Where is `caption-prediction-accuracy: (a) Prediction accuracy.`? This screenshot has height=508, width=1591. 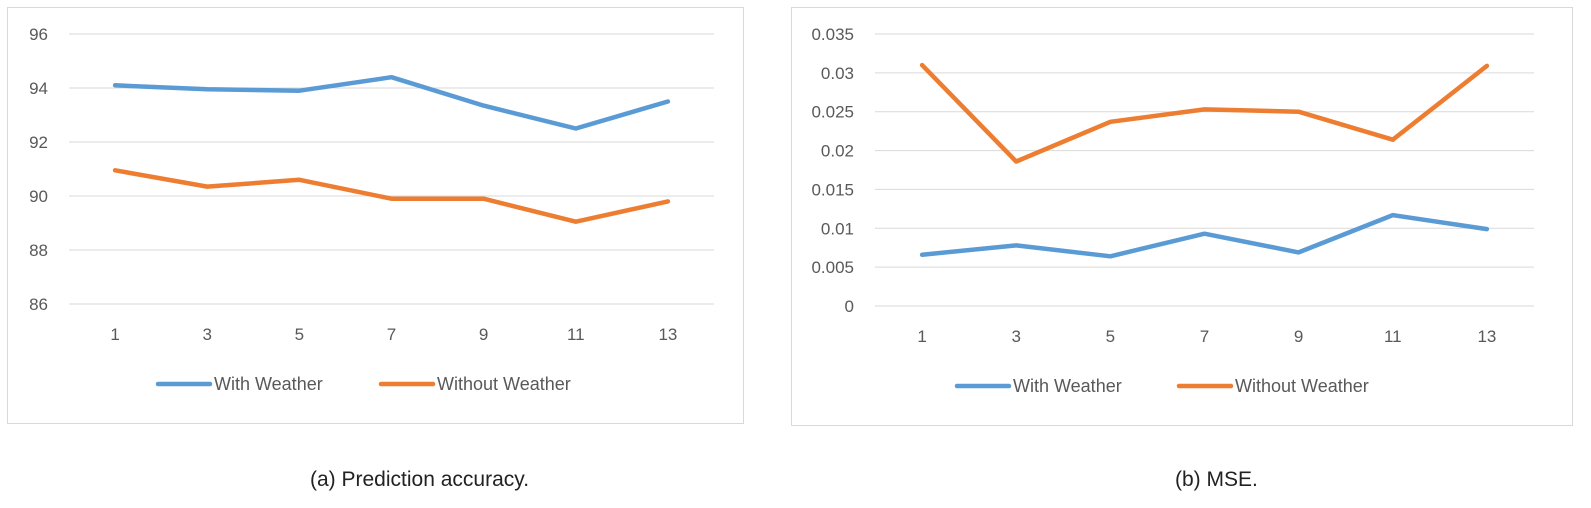 caption-prediction-accuracy: (a) Prediction accuracy. is located at coordinates (420, 479).